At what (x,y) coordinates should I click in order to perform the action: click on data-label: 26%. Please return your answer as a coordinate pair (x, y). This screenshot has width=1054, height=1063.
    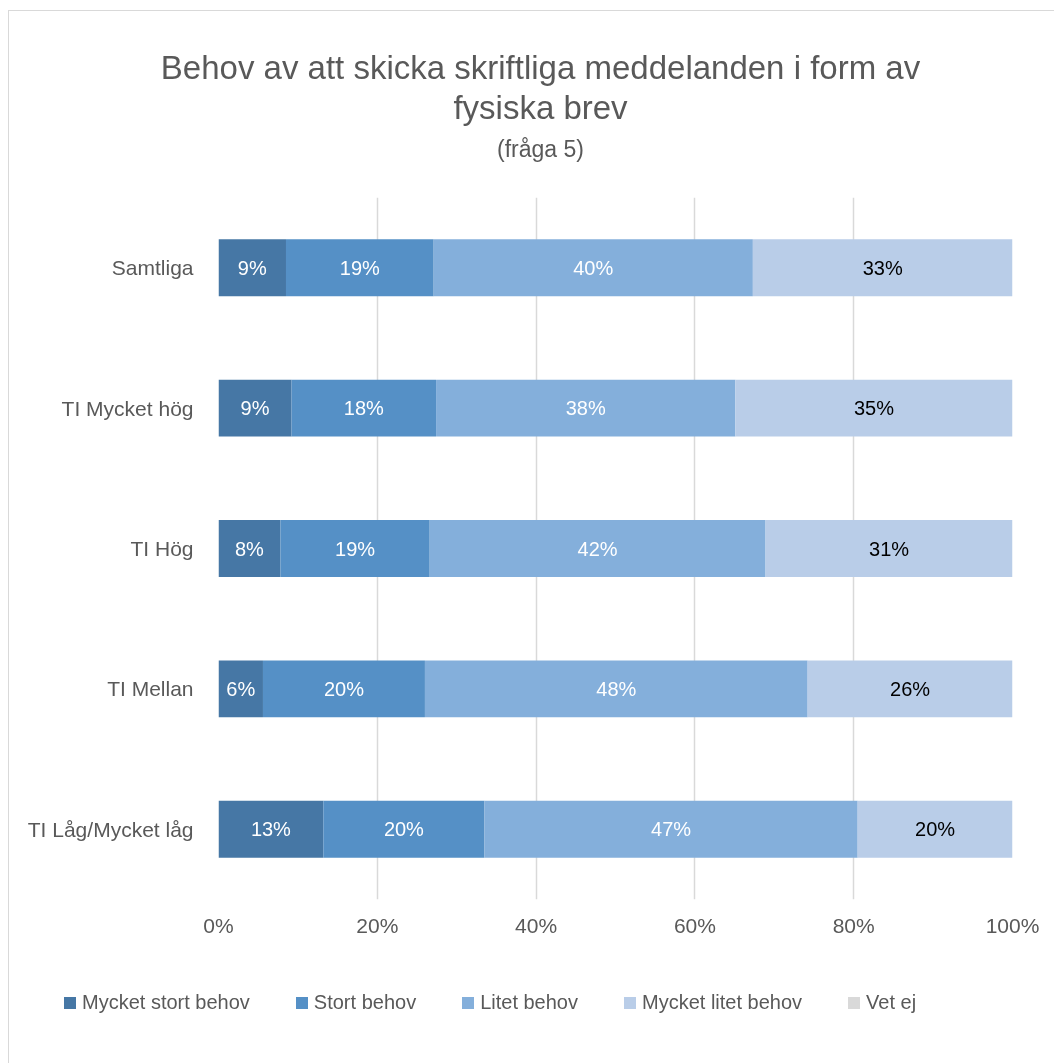
    Looking at the image, I should click on (910, 688).